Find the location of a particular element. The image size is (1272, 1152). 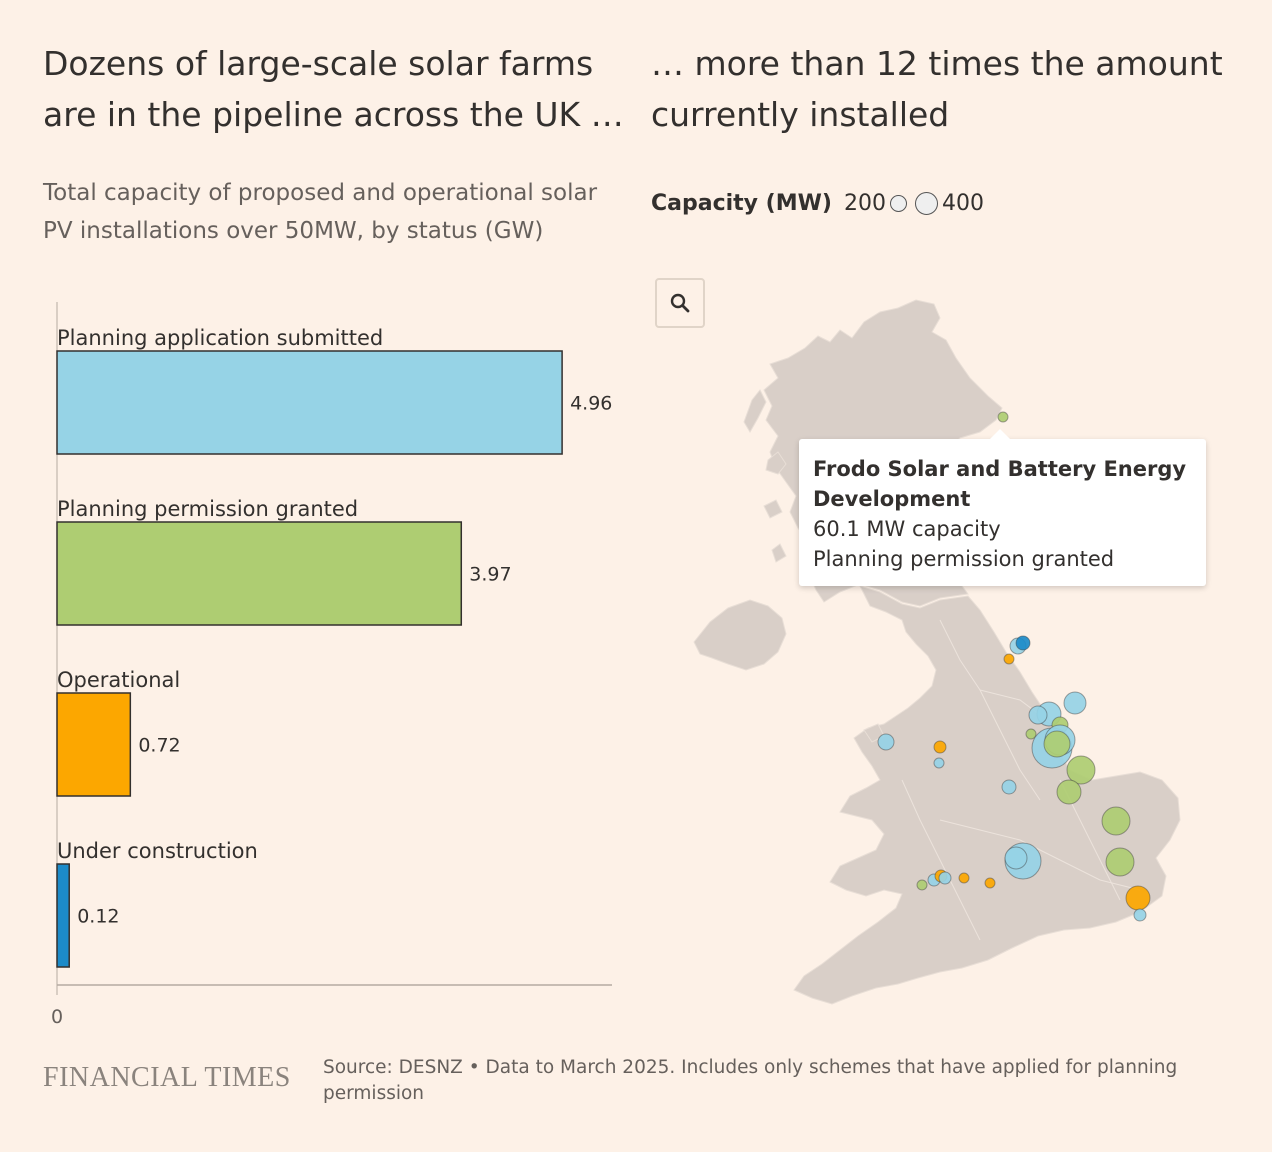

legend-small-value: 200 is located at coordinates (864, 203).